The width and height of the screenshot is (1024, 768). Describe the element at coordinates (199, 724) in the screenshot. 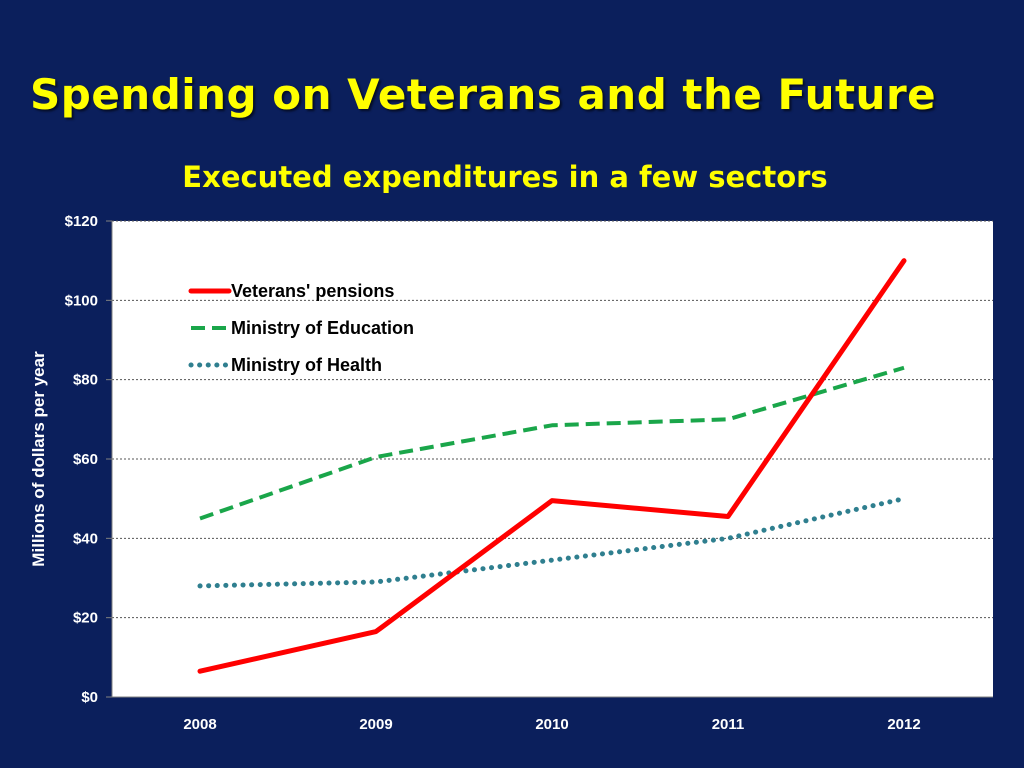

I see `x-tick-label: 2008` at that location.